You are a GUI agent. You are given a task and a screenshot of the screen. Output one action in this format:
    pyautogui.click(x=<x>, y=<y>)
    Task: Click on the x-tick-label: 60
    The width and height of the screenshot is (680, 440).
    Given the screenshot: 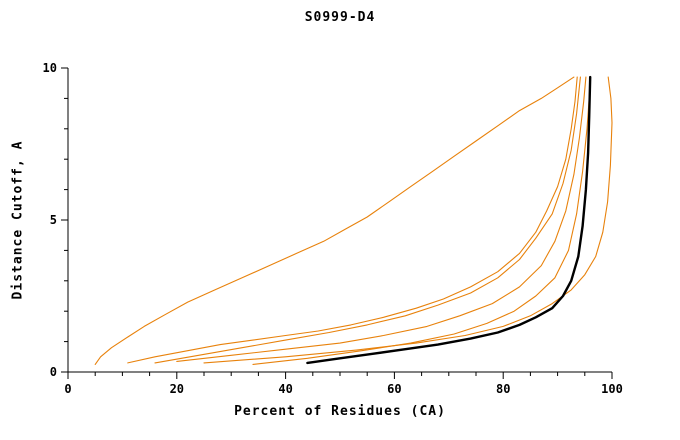 What is the action you would take?
    pyautogui.click(x=394, y=389)
    